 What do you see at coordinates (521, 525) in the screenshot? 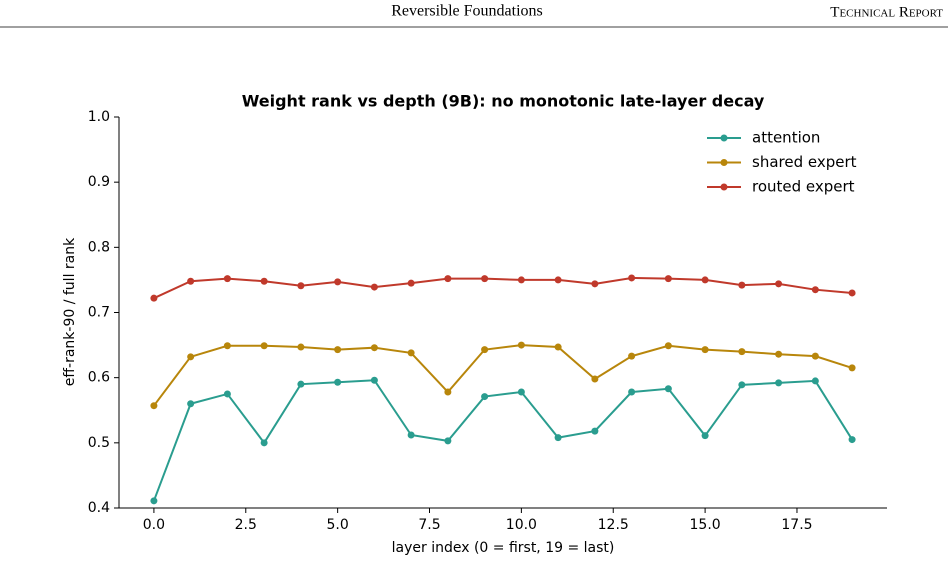
I see `x-tick-label: 10.0` at bounding box center [521, 525].